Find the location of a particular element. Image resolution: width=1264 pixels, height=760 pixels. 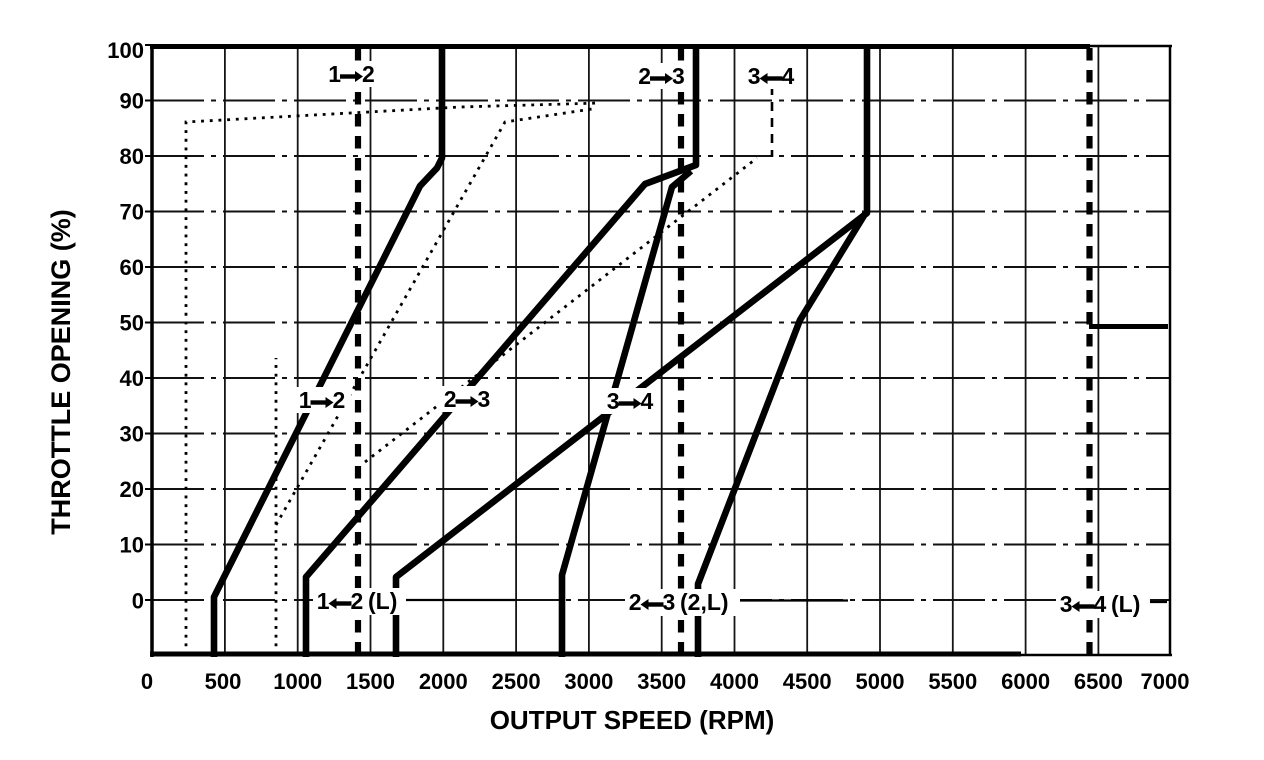

svg-text: 7000 is located at coordinates (1165, 681).